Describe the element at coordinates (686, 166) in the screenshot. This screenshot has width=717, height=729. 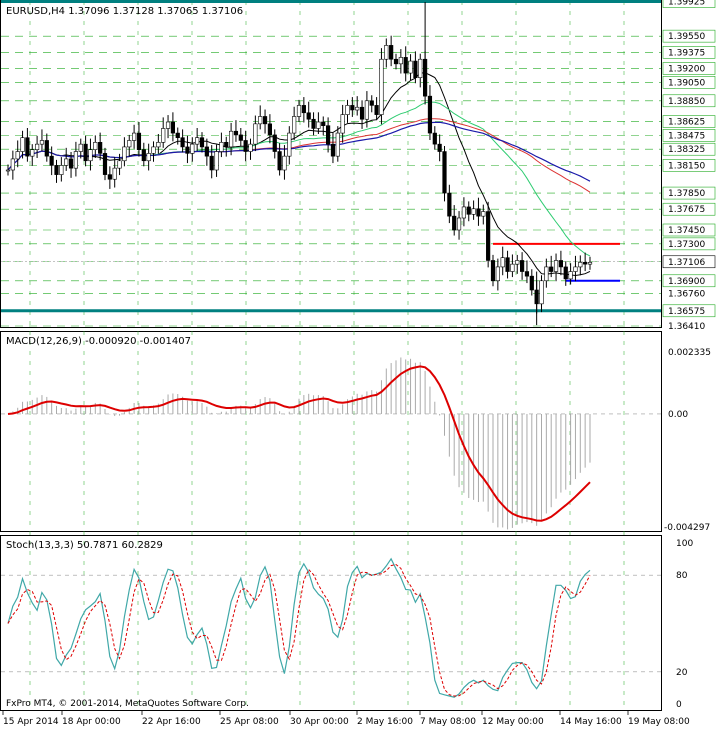
I see `price-axis-label: 1.38150` at that location.